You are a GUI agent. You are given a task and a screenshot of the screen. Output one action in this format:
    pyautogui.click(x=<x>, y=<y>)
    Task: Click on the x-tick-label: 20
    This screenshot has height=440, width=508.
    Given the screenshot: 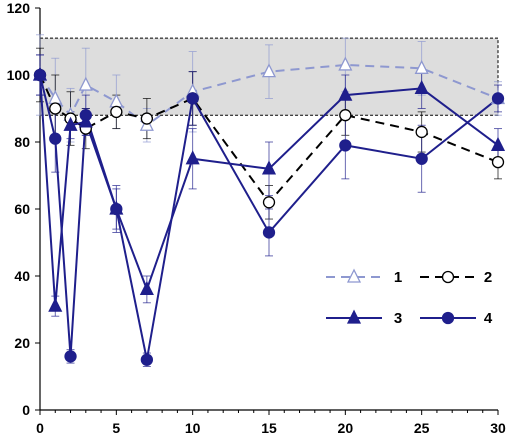 What is the action you would take?
    pyautogui.click(x=346, y=428)
    